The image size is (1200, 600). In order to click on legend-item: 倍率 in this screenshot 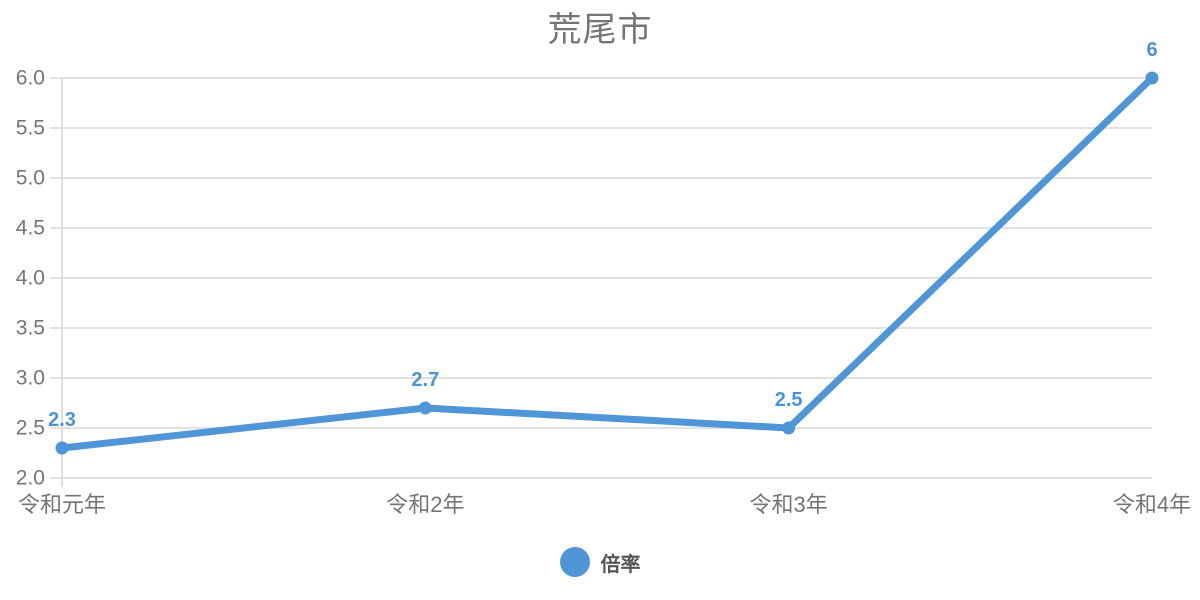, I will do `click(600, 562)`.